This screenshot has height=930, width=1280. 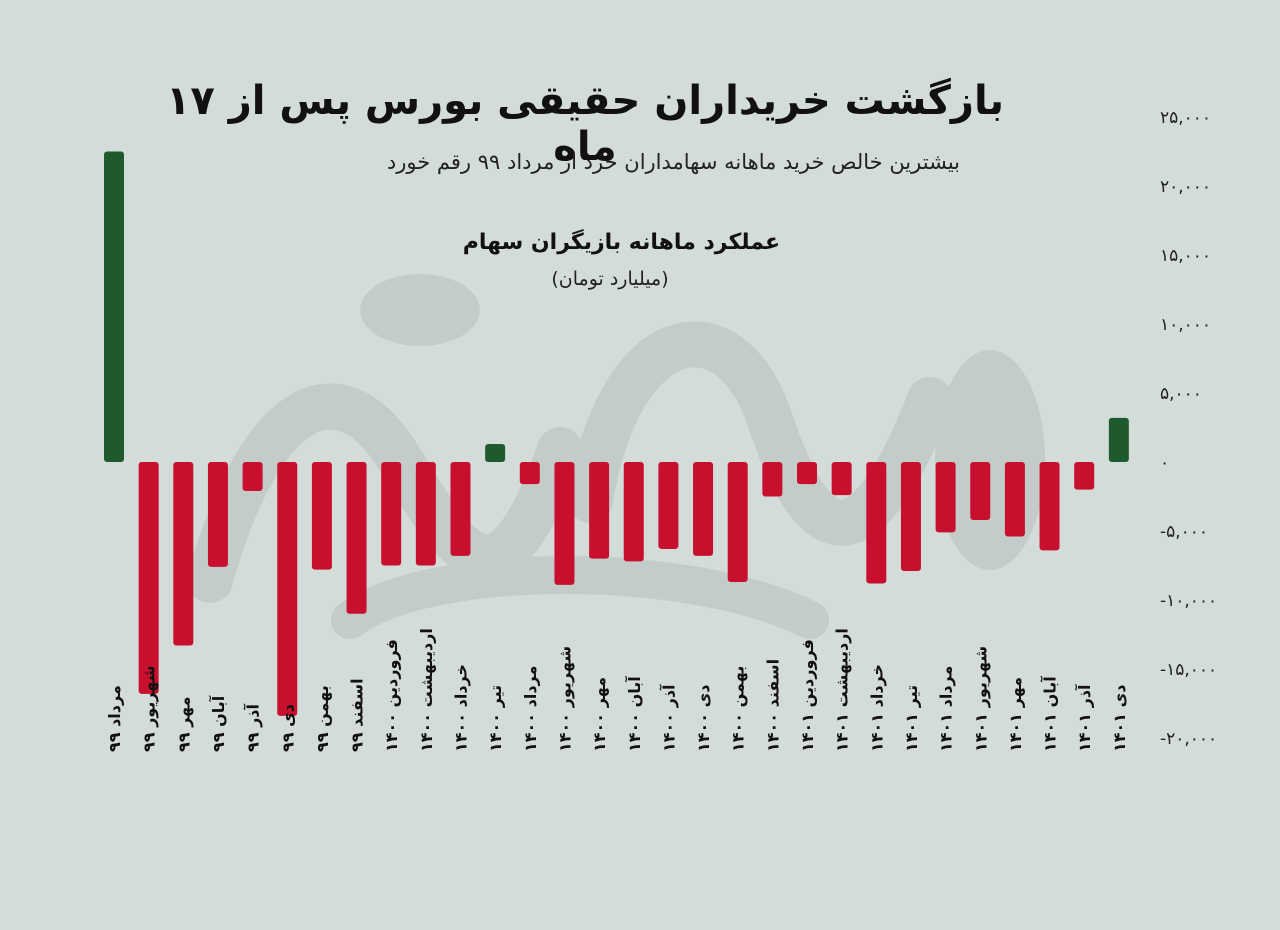 I want to click on y-tick-label: -۲۰,۰۰۰, so click(x=1188, y=739).